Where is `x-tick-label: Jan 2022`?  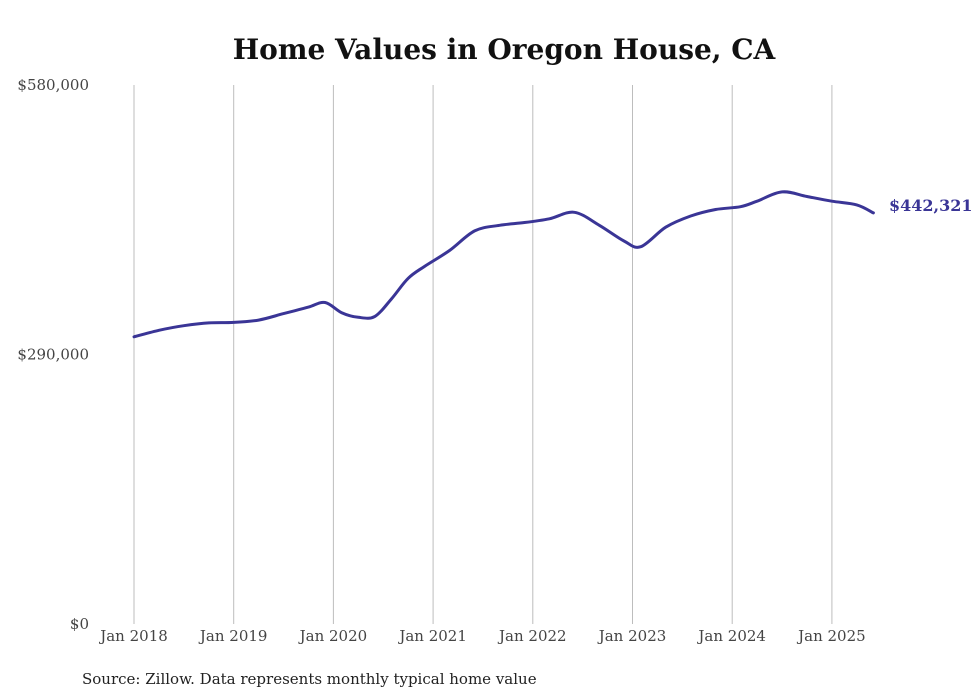
x-tick-label: Jan 2022 is located at coordinates (532, 636).